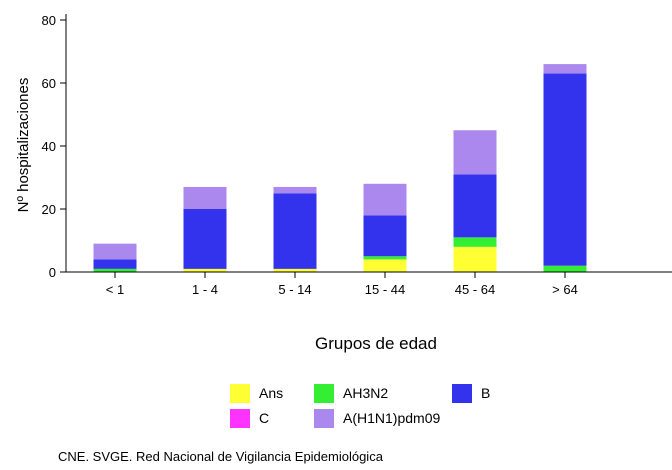  Describe the element at coordinates (565, 289) in the screenshot. I see `x-tick-label-64: > 64` at that location.